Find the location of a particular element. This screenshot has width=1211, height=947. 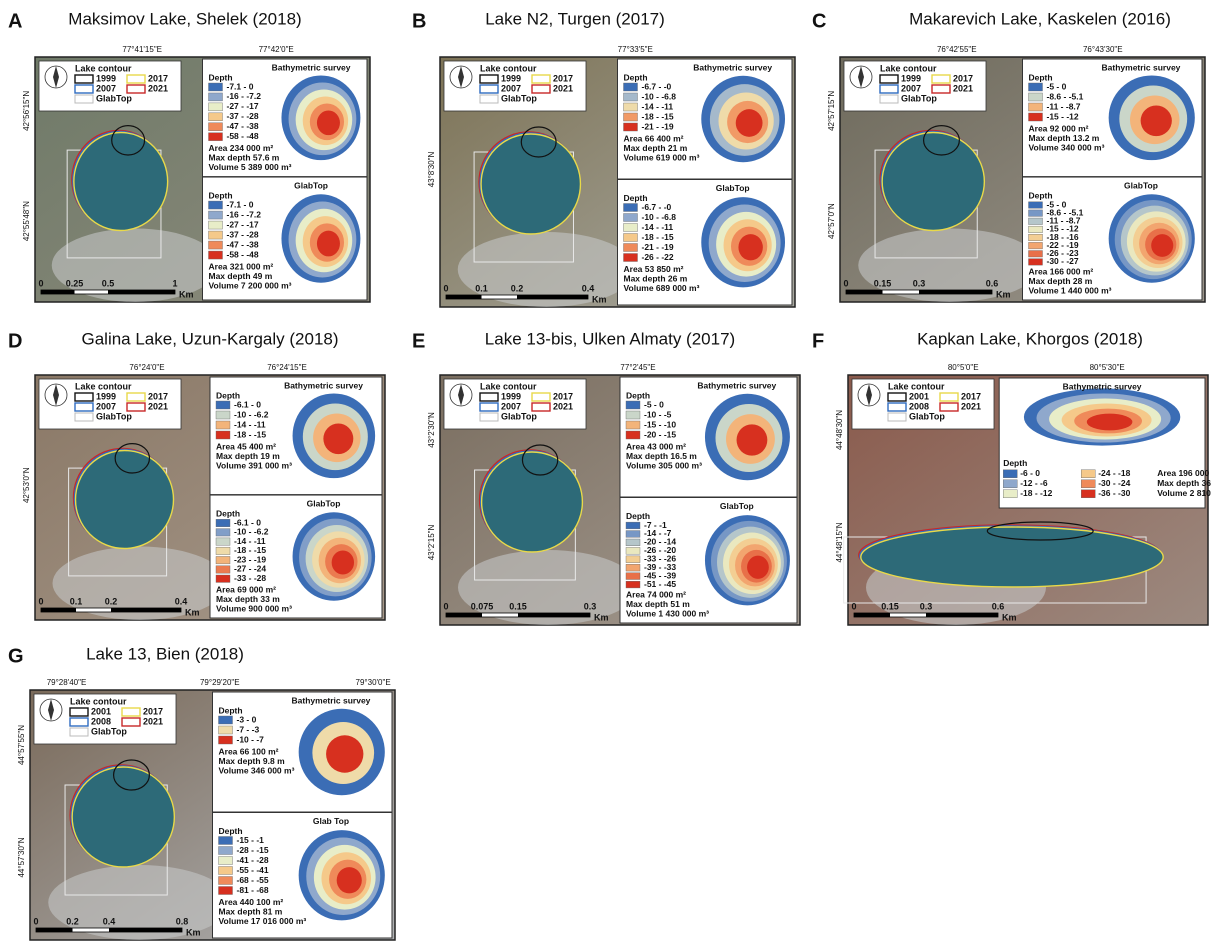

class-label: -7.1 - 0 is located at coordinates (240, 86).